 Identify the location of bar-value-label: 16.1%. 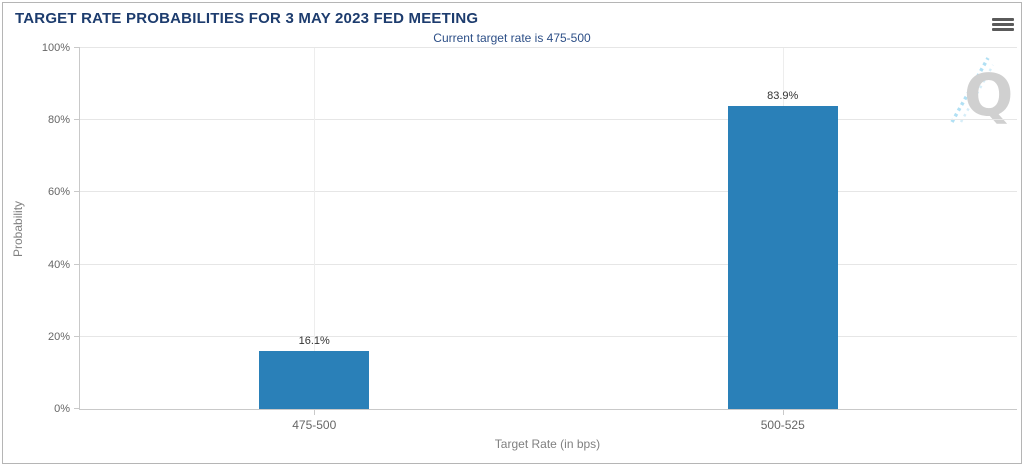
(314, 340).